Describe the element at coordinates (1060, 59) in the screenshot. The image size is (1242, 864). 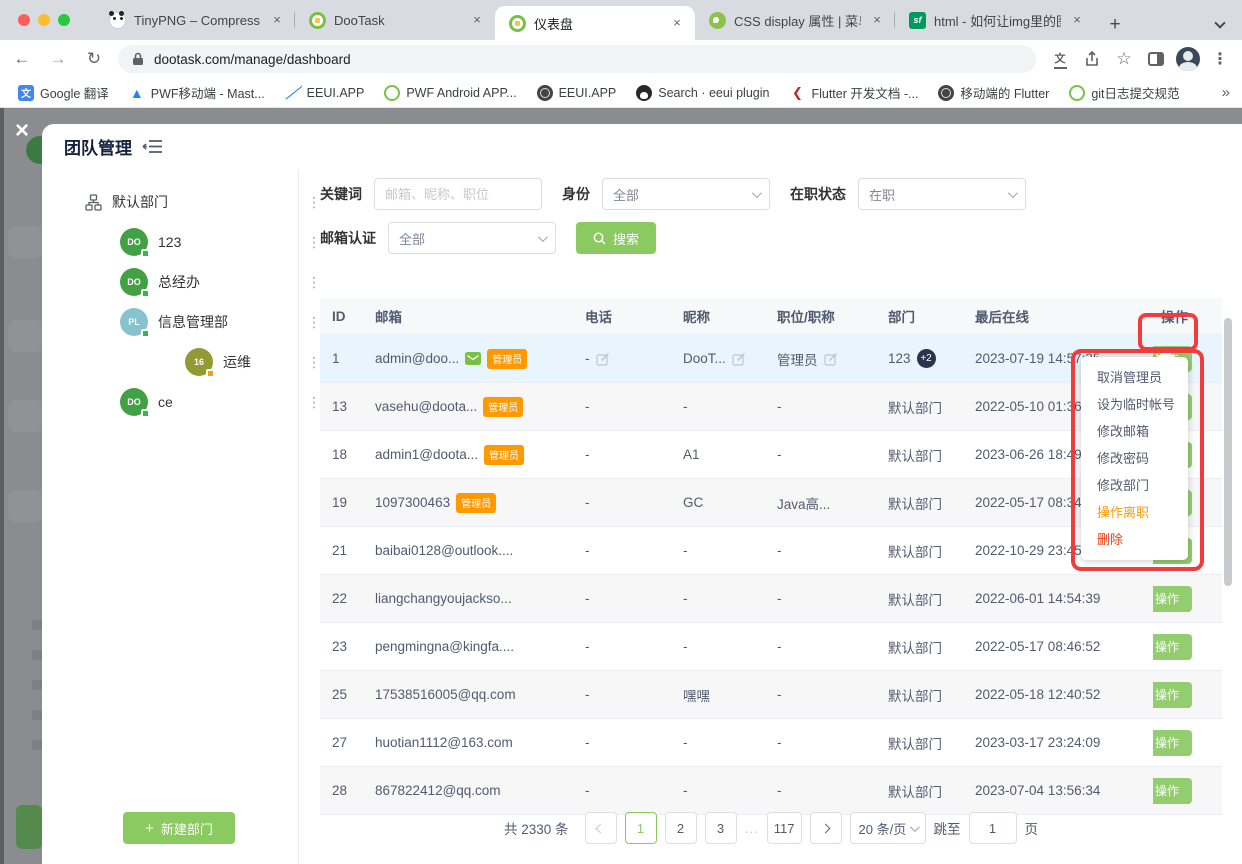
I see `translate-icon: 文` at that location.